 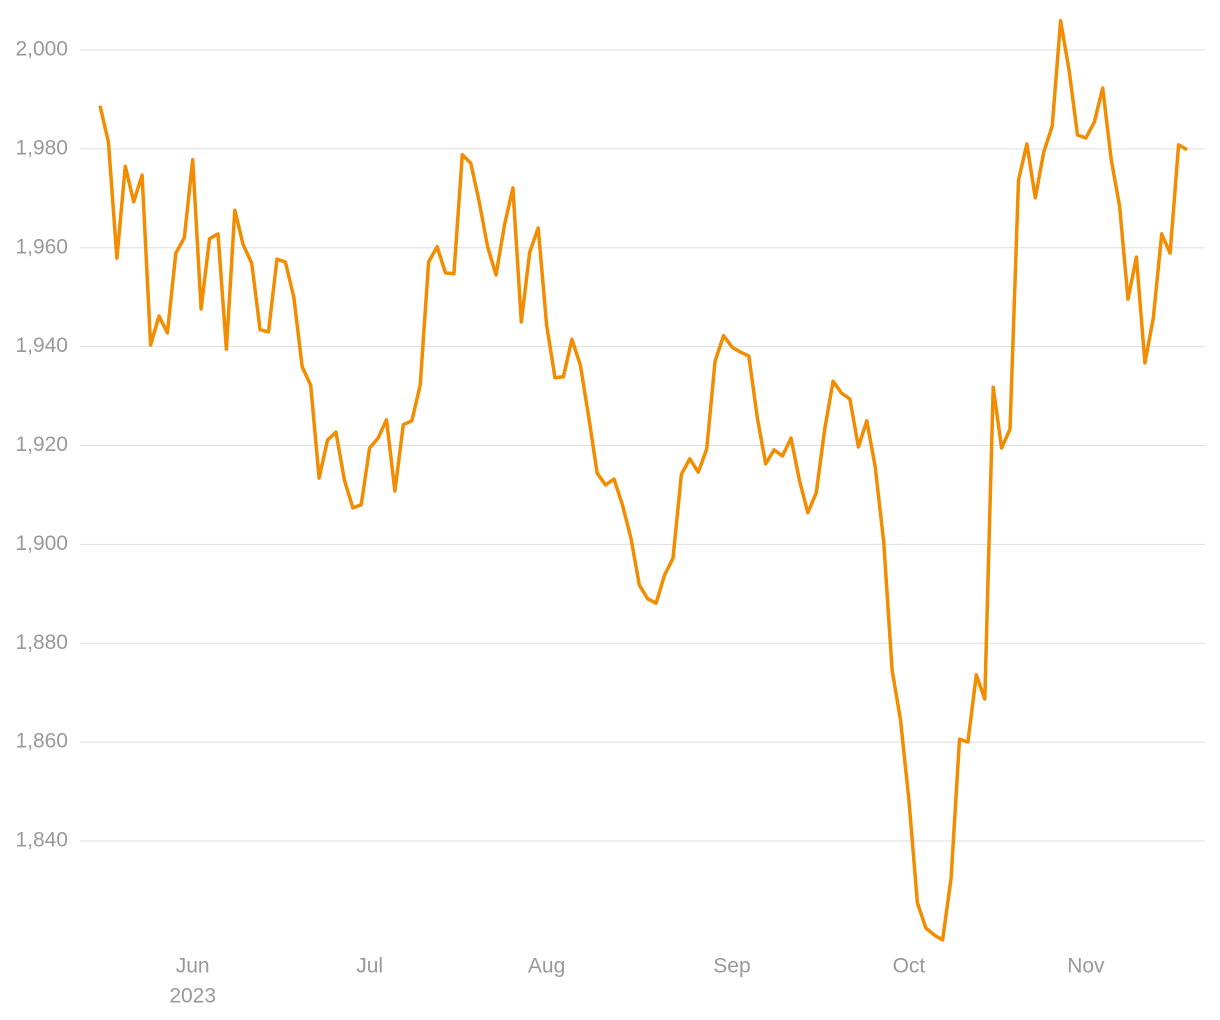 I want to click on x-tick-label: Jun, so click(x=193, y=966).